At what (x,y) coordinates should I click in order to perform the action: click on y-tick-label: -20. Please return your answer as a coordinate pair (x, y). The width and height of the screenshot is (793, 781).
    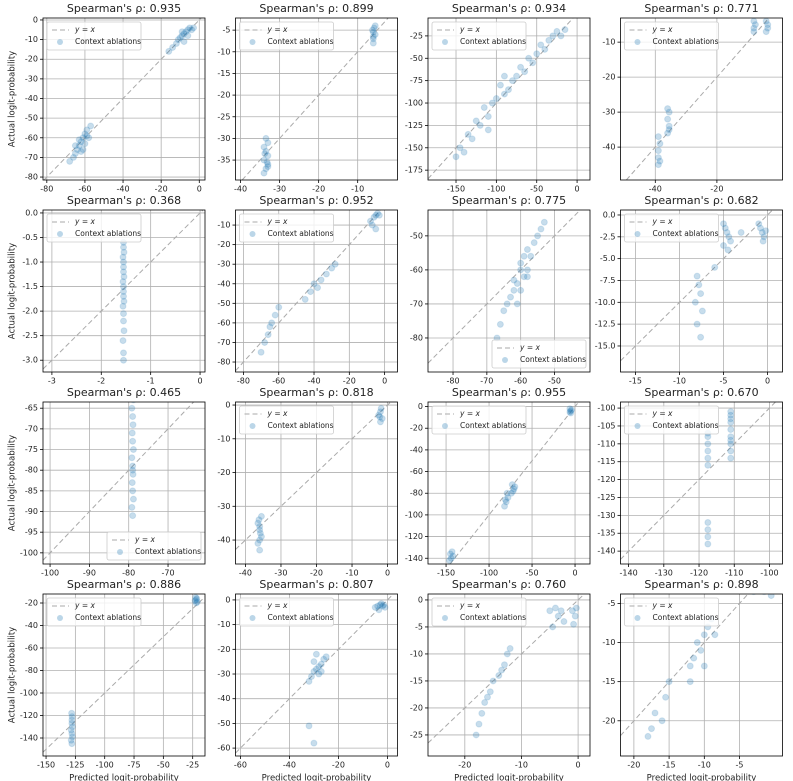
    Looking at the image, I should click on (223, 244).